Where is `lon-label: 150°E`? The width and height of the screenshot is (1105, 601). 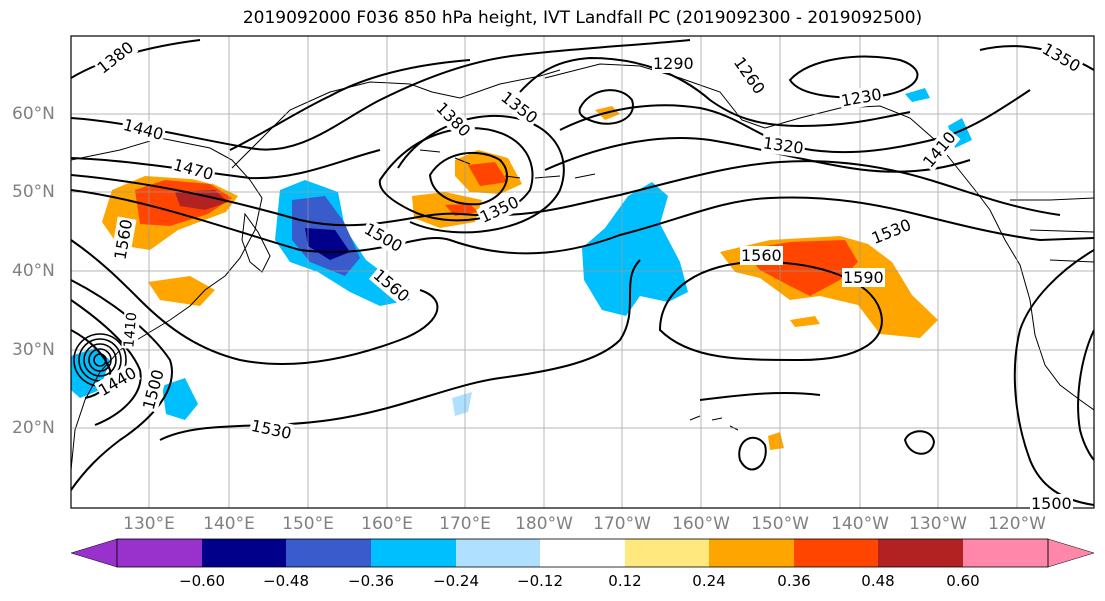
lon-label: 150°E is located at coordinates (308, 524).